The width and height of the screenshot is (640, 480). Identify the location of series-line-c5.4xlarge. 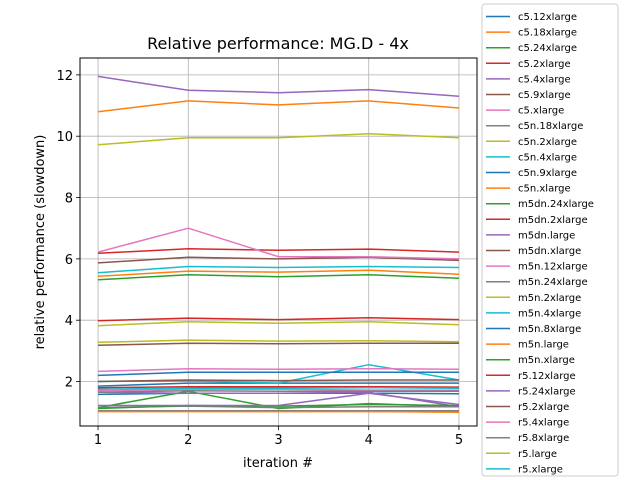
(278, 86).